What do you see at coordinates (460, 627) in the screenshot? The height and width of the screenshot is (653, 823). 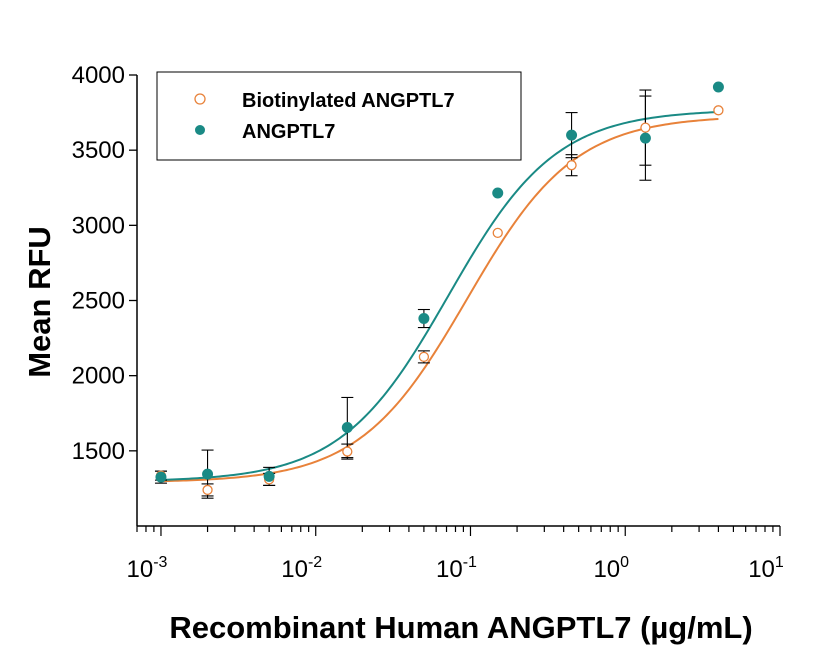 I see `x-axis-title: Recombinant Human ANGPTL7 (µg/mL)` at bounding box center [460, 627].